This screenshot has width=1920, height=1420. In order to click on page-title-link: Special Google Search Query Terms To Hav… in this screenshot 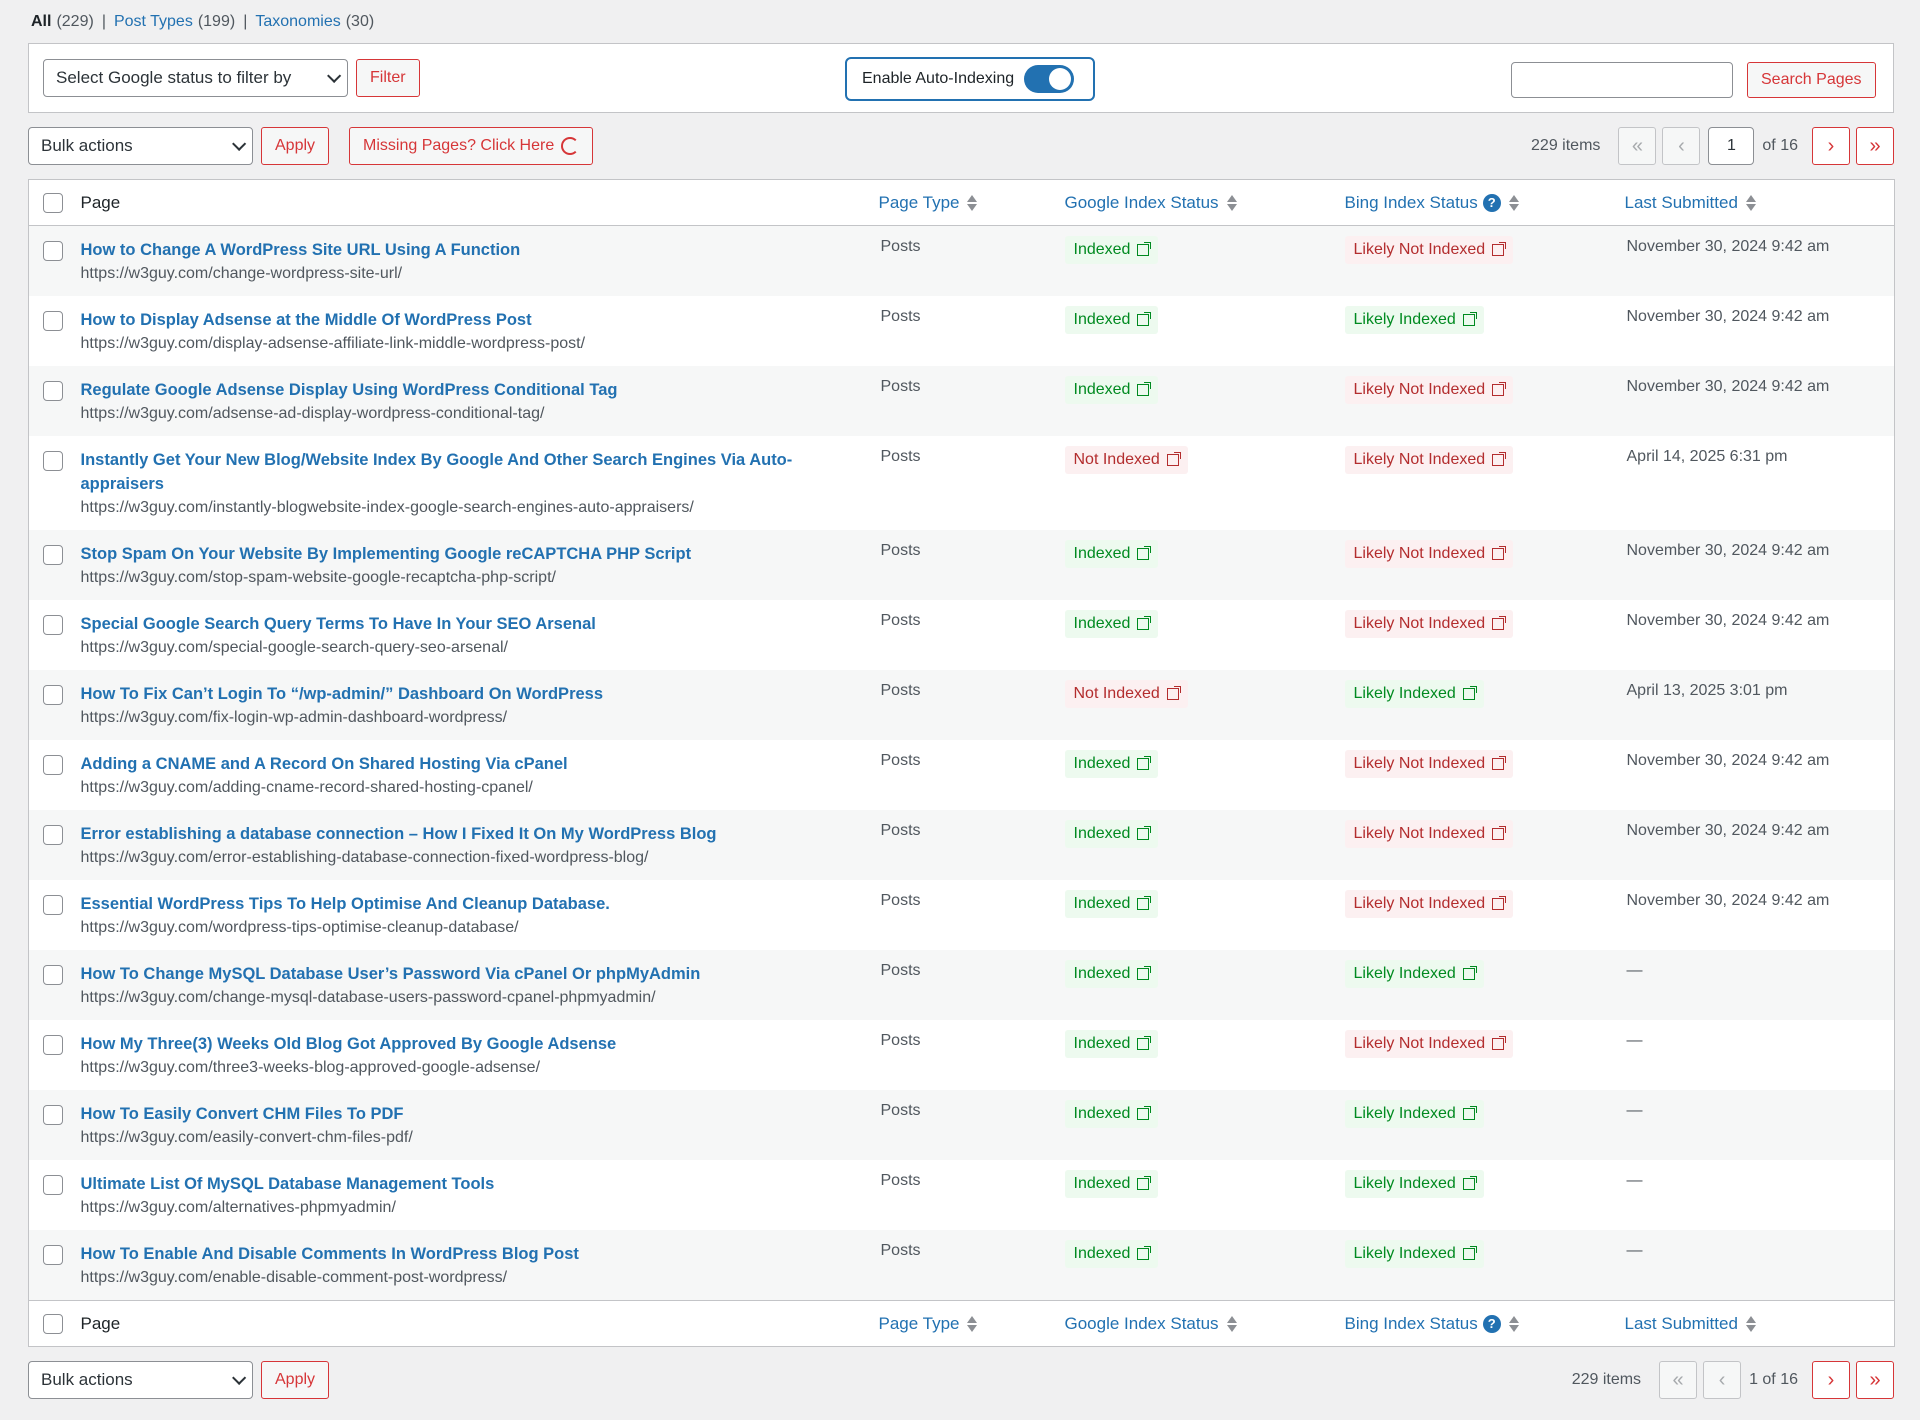, I will do `click(338, 624)`.